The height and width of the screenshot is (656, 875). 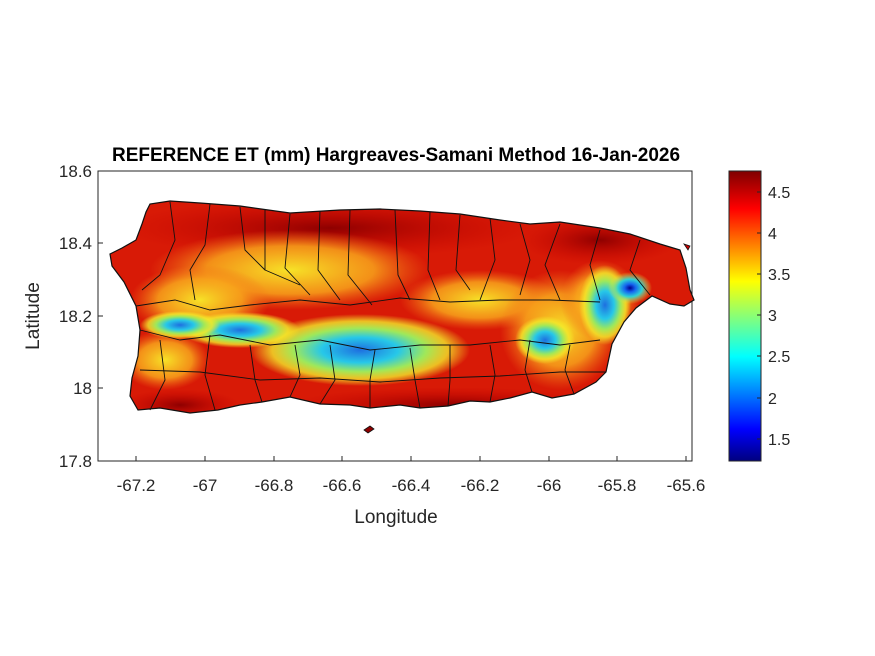 I want to click on y-axis: 18.6 18.4 18.2 18 17.8, so click(x=81, y=316).